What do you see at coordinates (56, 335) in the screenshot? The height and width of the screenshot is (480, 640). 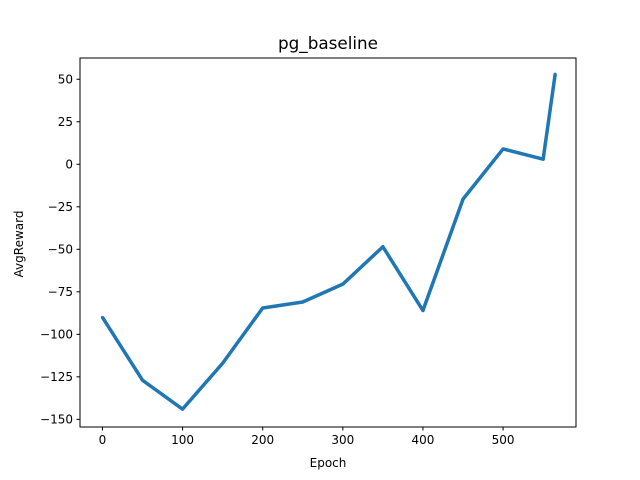 I see `y-tick-label: −100` at bounding box center [56, 335].